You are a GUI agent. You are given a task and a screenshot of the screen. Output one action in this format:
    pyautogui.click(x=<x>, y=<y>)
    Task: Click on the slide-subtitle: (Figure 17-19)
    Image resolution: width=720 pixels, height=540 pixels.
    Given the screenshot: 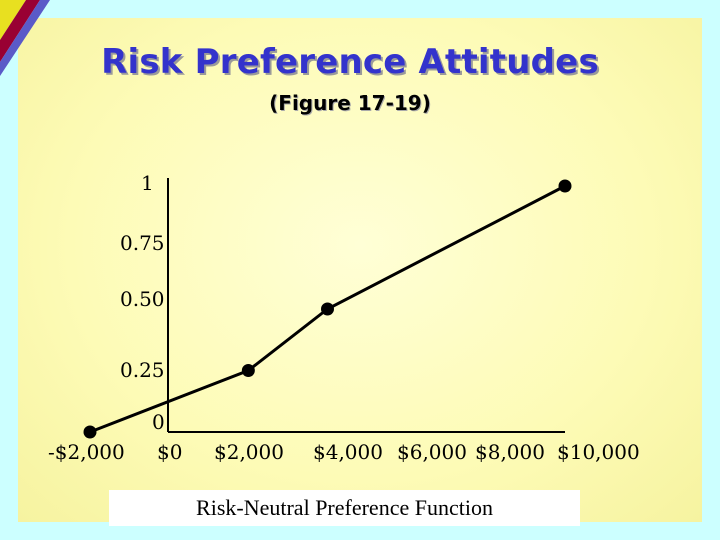 What is the action you would take?
    pyautogui.click(x=350, y=103)
    